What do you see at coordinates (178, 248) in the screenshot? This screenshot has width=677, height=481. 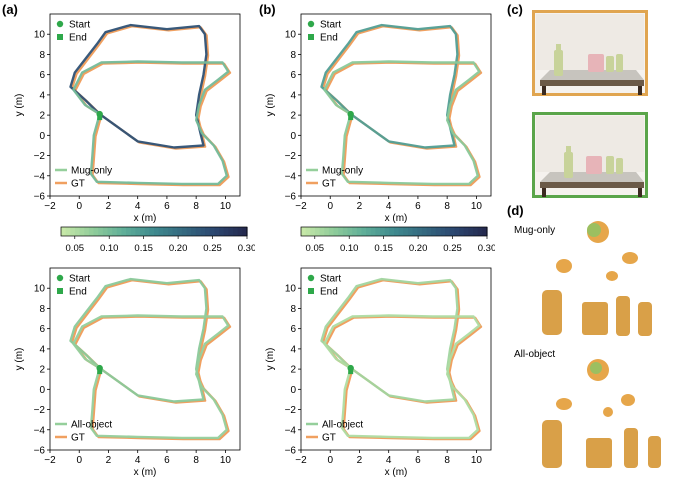 I see `colorbar-tick-label: 0.20` at bounding box center [178, 248].